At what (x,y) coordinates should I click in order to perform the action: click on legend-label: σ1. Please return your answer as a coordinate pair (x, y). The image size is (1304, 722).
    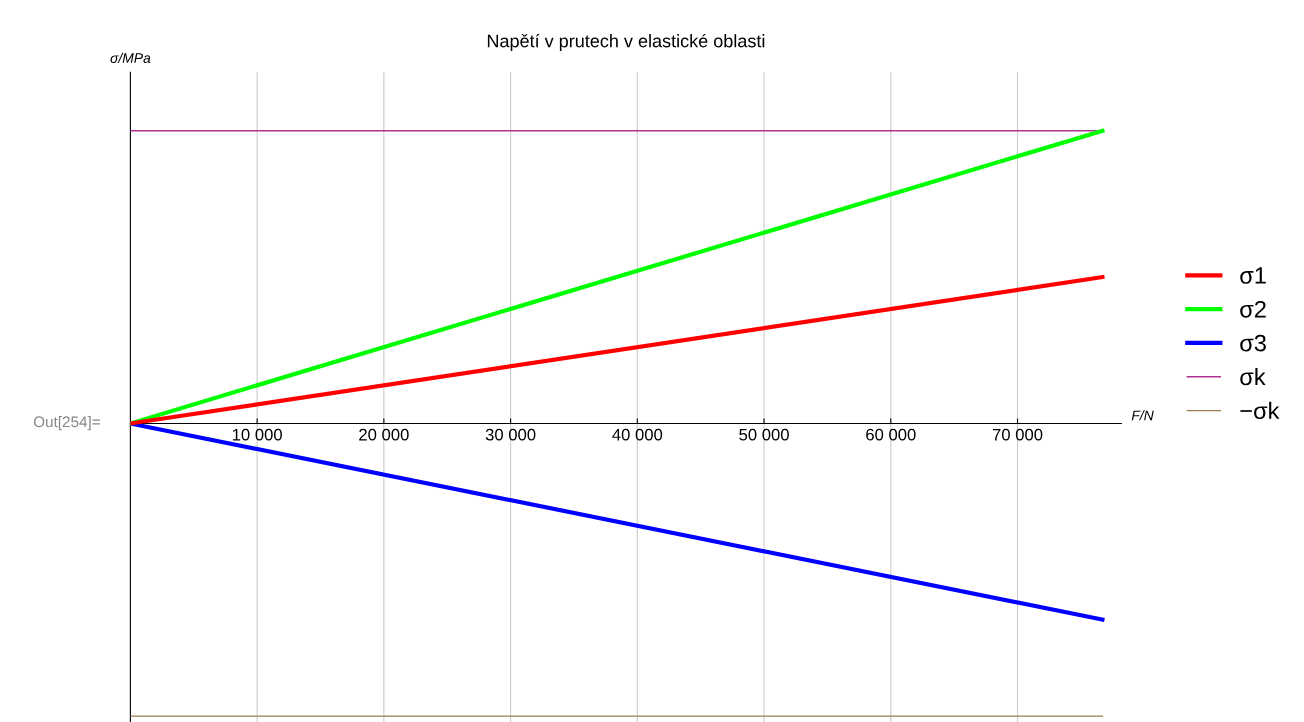
    Looking at the image, I should click on (1253, 275).